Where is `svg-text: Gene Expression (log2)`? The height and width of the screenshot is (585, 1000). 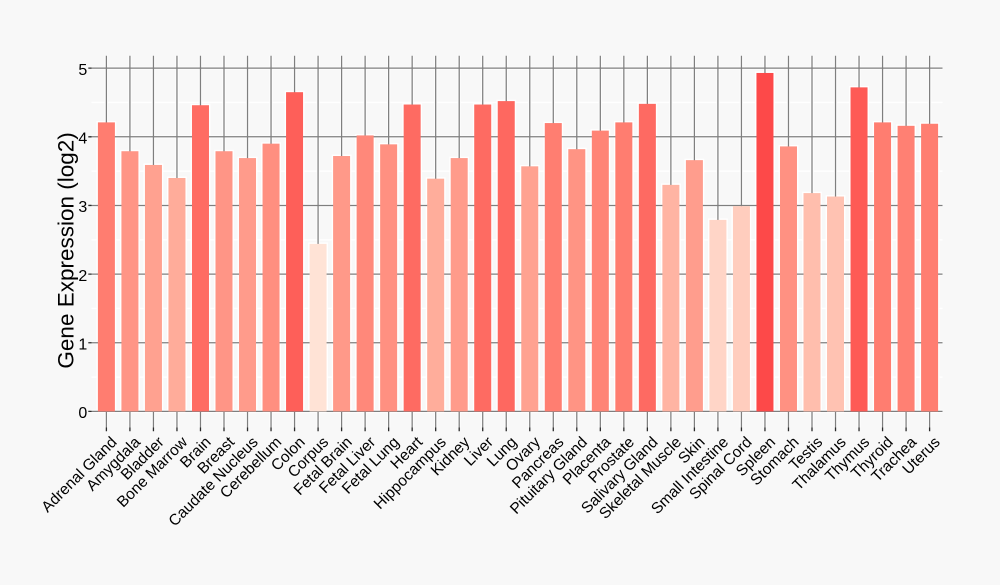 svg-text: Gene Expression (log2) is located at coordinates (66, 250).